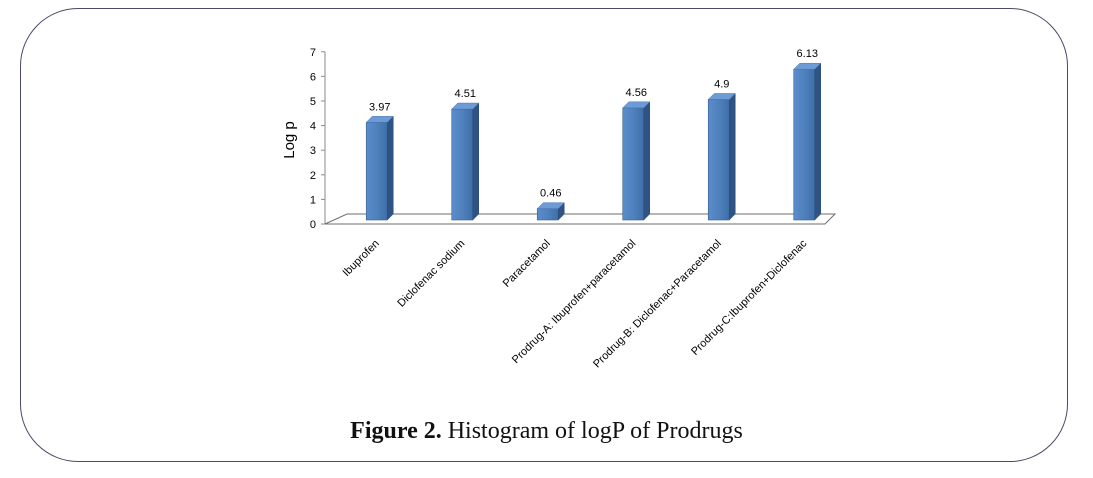 The width and height of the screenshot is (1093, 478). I want to click on y-tick-label: 1, so click(313, 200).